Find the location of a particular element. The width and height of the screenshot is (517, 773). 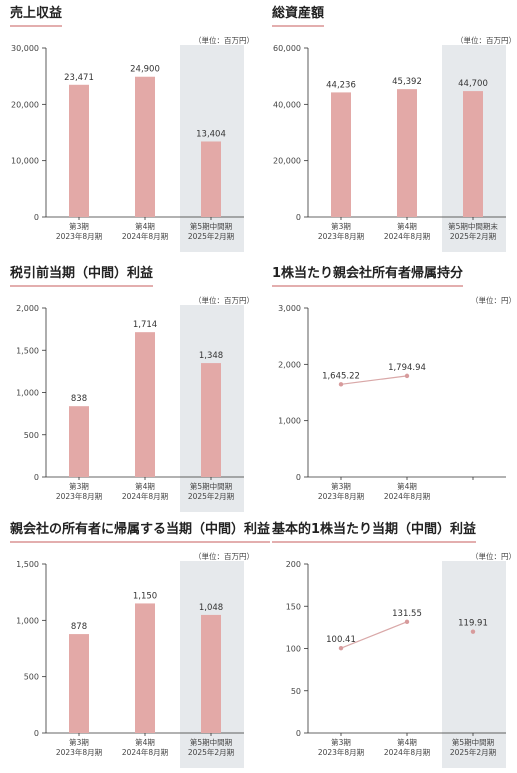

panel-title: 税引前当期（中間）利益 is located at coordinates (82, 276).